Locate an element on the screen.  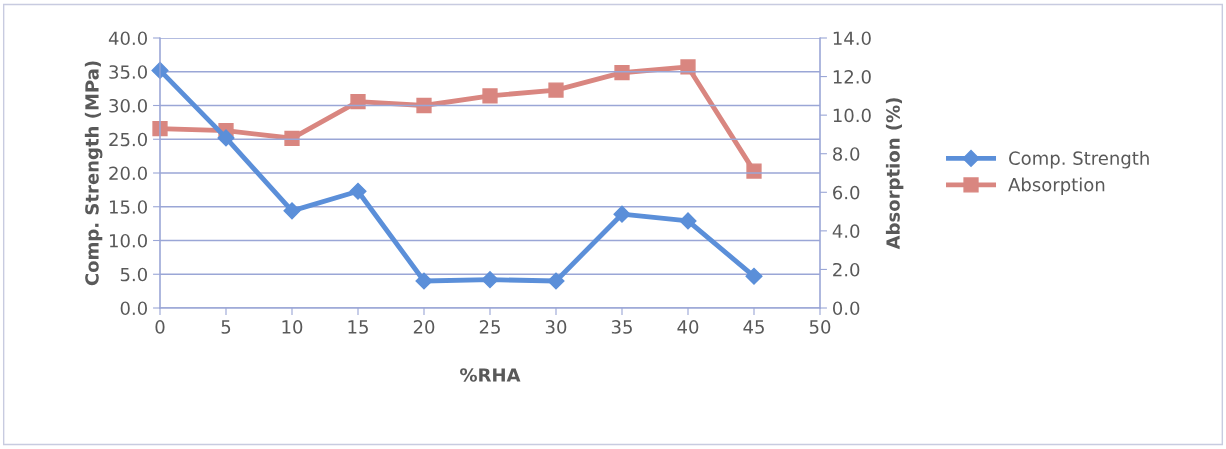
y2-tick-label: 14.0 is located at coordinates (852, 38).